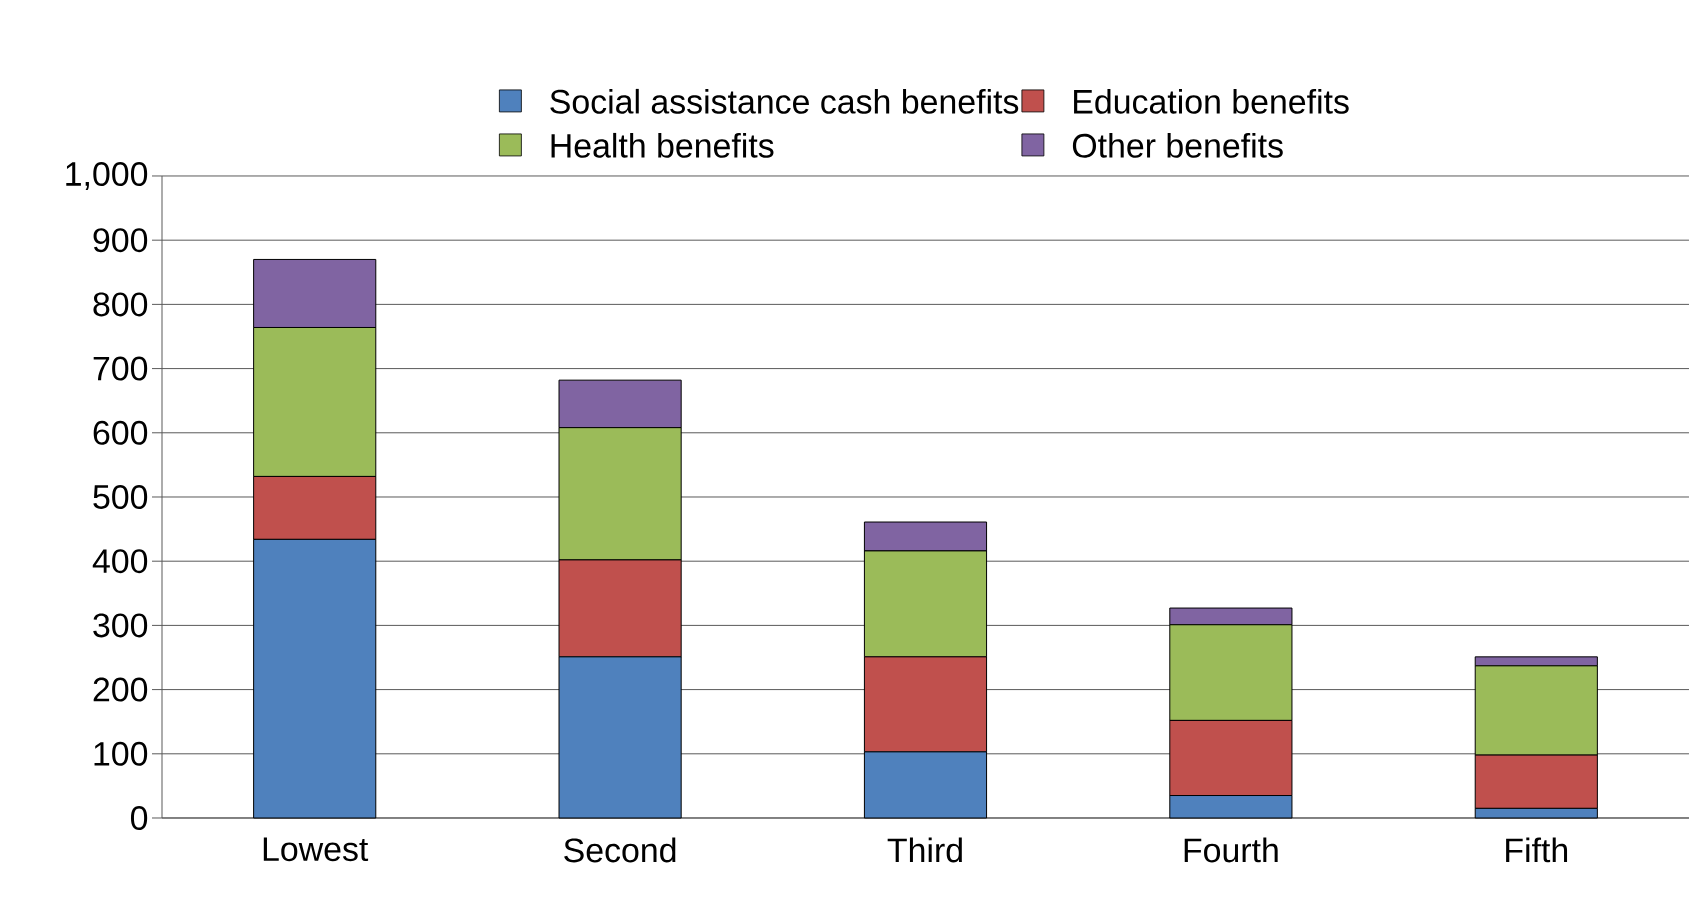  I want to click on y-tick-label: 100, so click(121, 753).